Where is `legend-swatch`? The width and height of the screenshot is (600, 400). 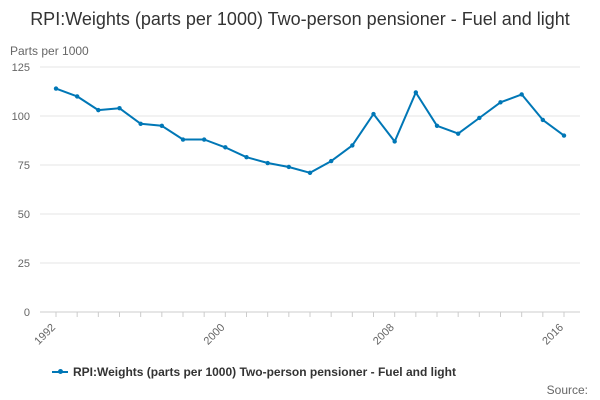
legend-swatch is located at coordinates (60, 372).